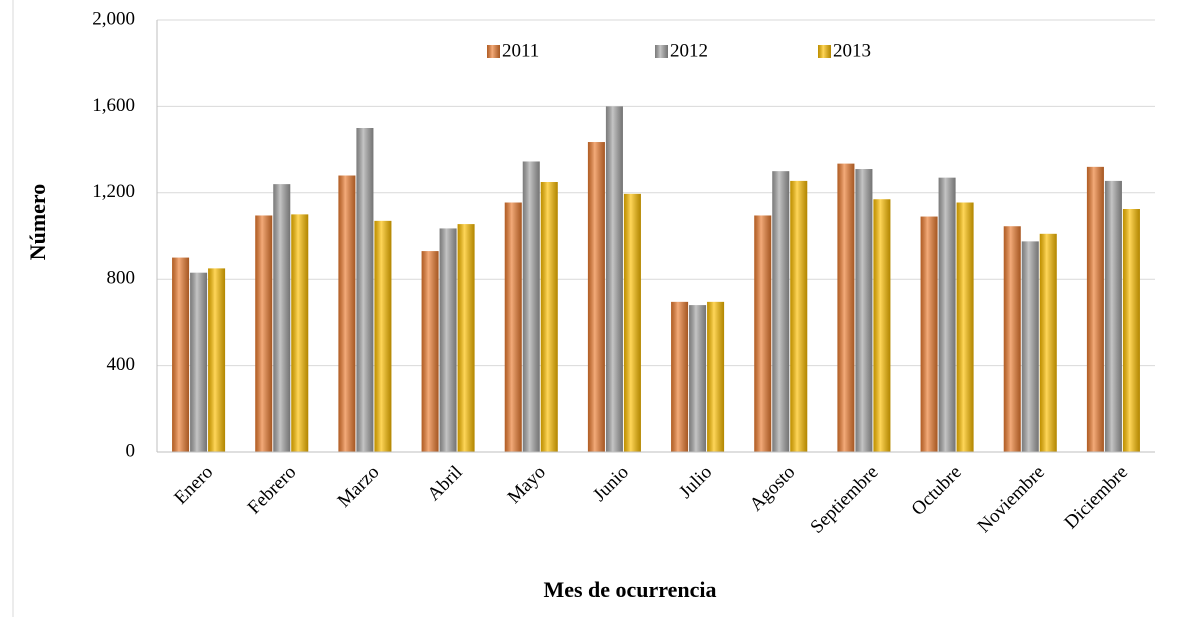 This screenshot has width=1194, height=617. I want to click on x-tick-label: Marzo, so click(359, 487).